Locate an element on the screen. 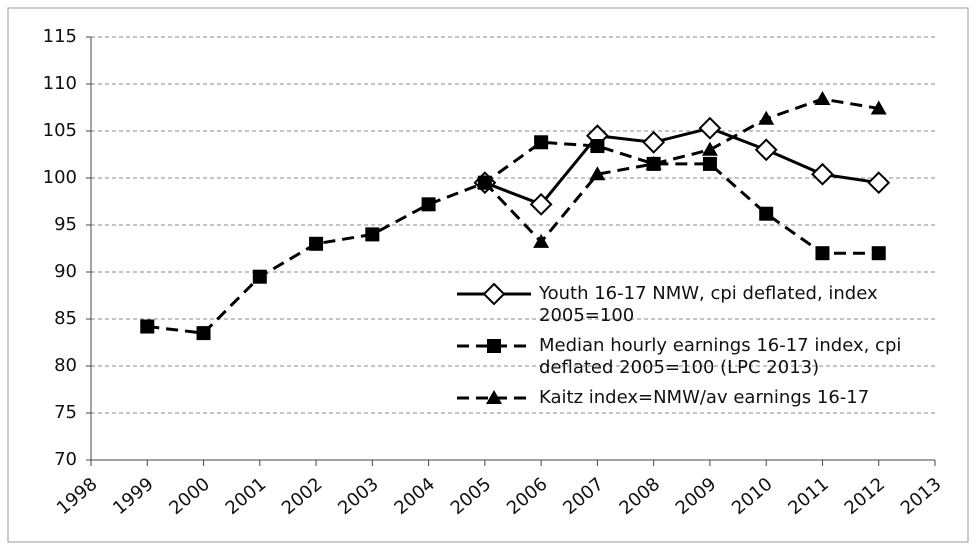 Image resolution: width=976 pixels, height=550 pixels. x-tick-label: 2003 is located at coordinates (358, 497).